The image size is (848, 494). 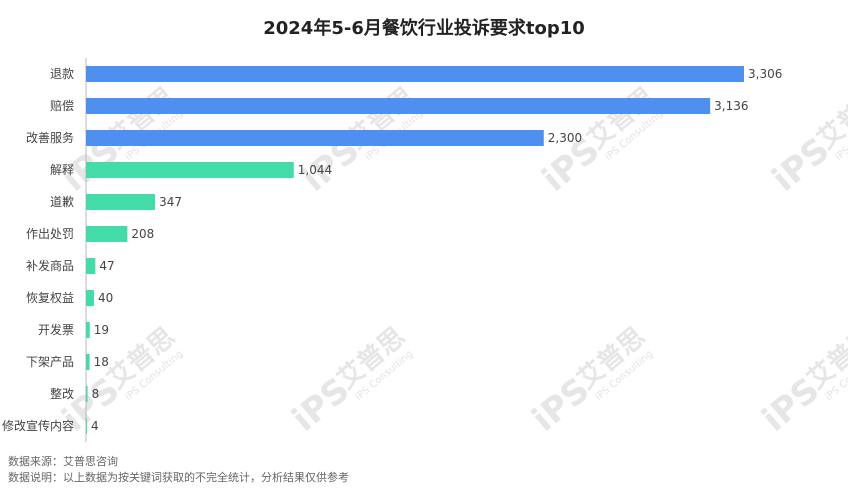 I want to click on value-label-11: 8, so click(x=96, y=394).